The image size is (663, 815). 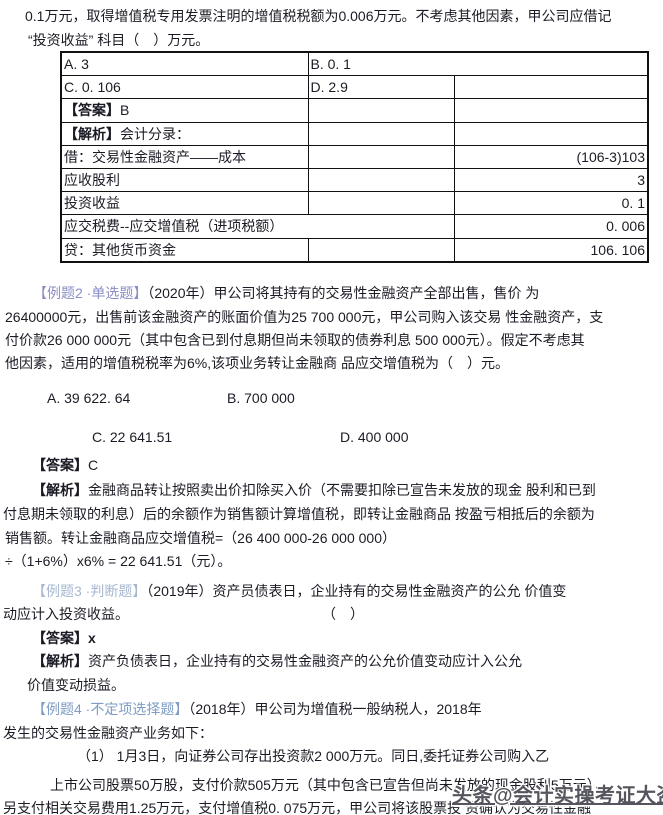 What do you see at coordinates (118, 561) in the screenshot?
I see `example2-analysis-line4: ÷（1+6%）x6% = 22 641.51（元）。` at bounding box center [118, 561].